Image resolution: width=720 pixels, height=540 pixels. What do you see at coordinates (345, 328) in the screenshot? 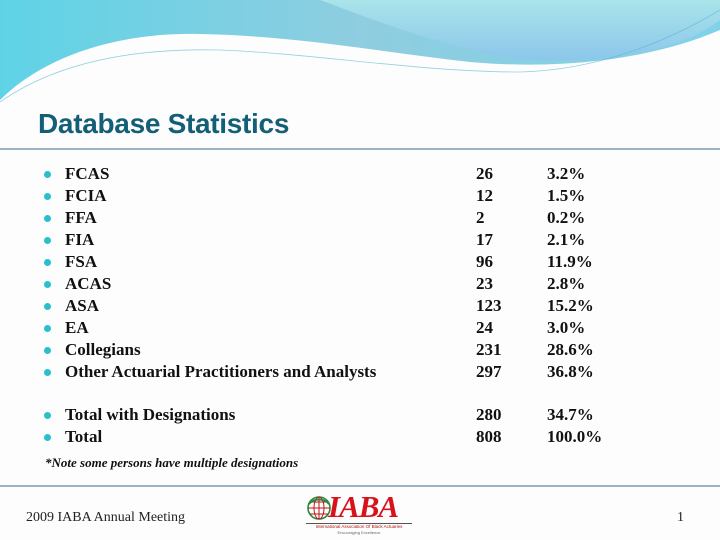
I see `list-item: EA 24 3.0%` at bounding box center [345, 328].